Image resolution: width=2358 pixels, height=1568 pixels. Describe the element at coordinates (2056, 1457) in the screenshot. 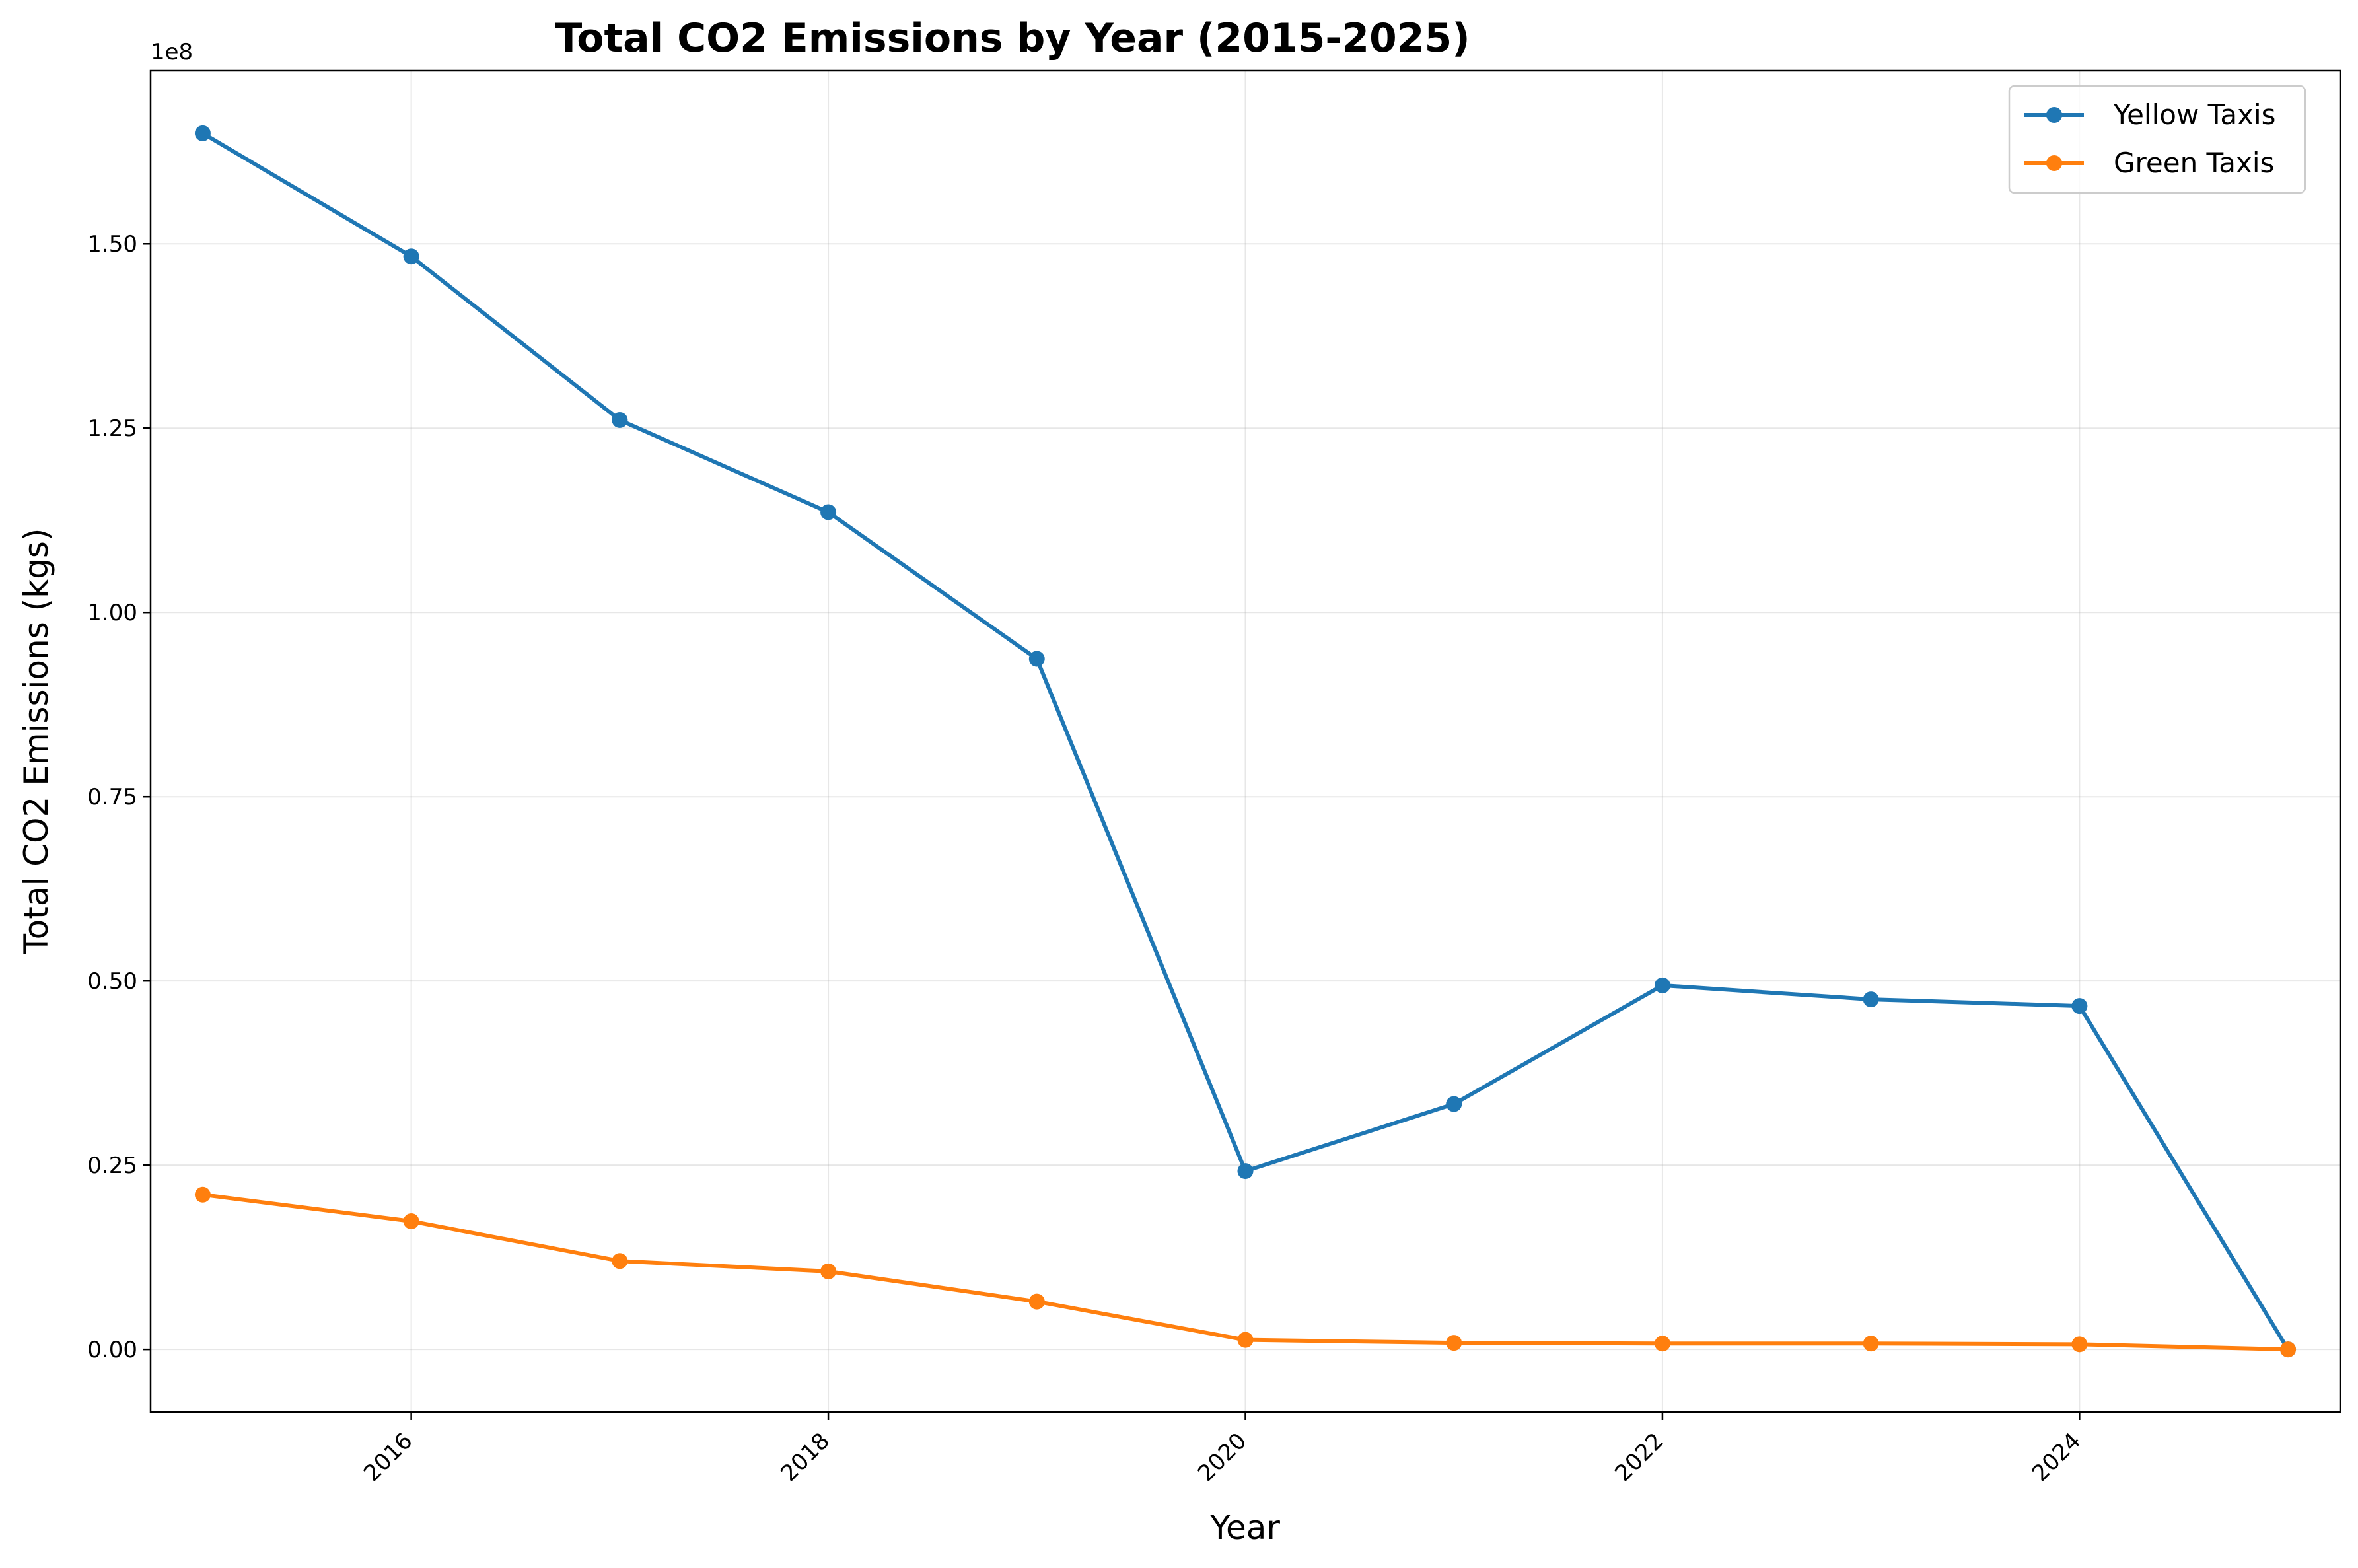

I see `x-tick-label: 2024` at that location.